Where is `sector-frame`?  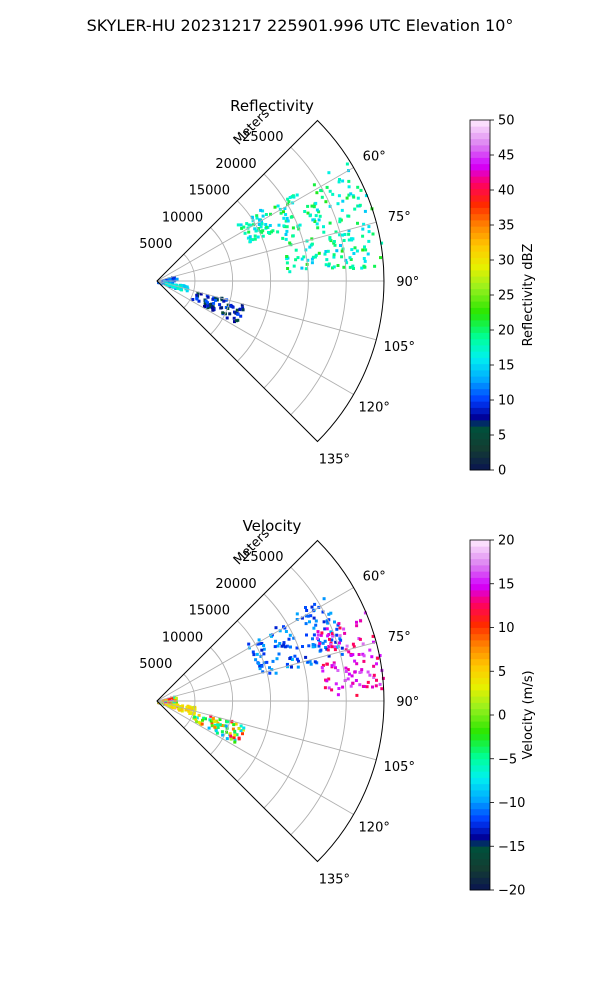 sector-frame is located at coordinates (270, 281).